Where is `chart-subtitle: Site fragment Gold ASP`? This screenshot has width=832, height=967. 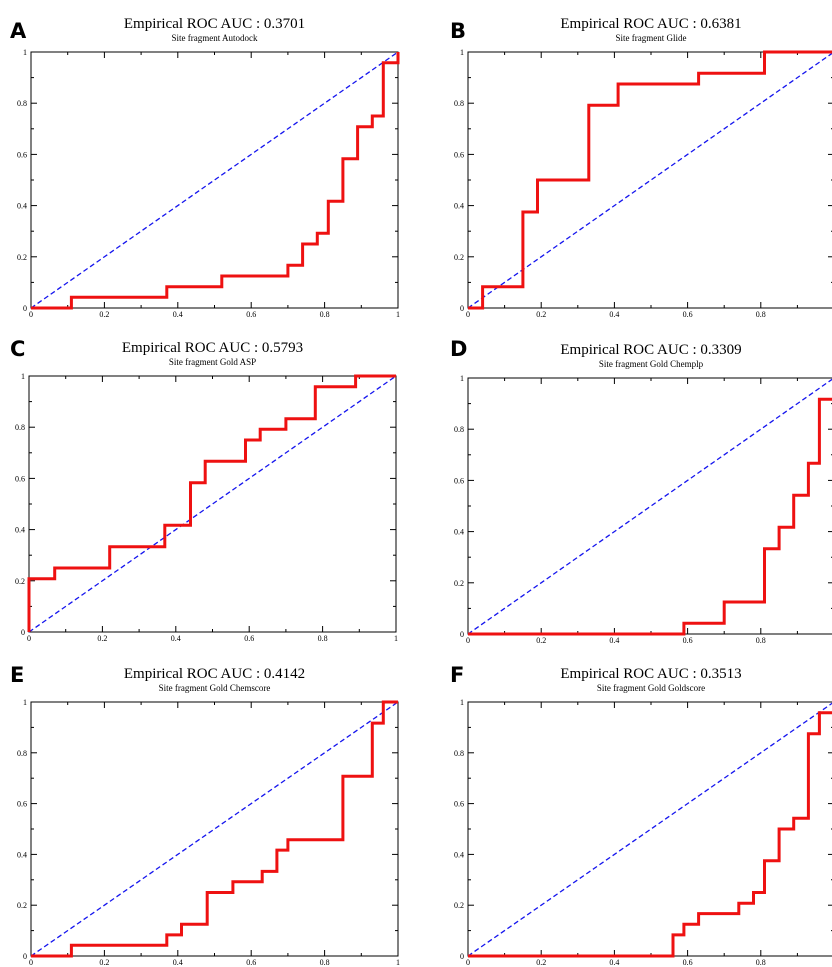
chart-subtitle: Site fragment Gold ASP is located at coordinates (212, 362).